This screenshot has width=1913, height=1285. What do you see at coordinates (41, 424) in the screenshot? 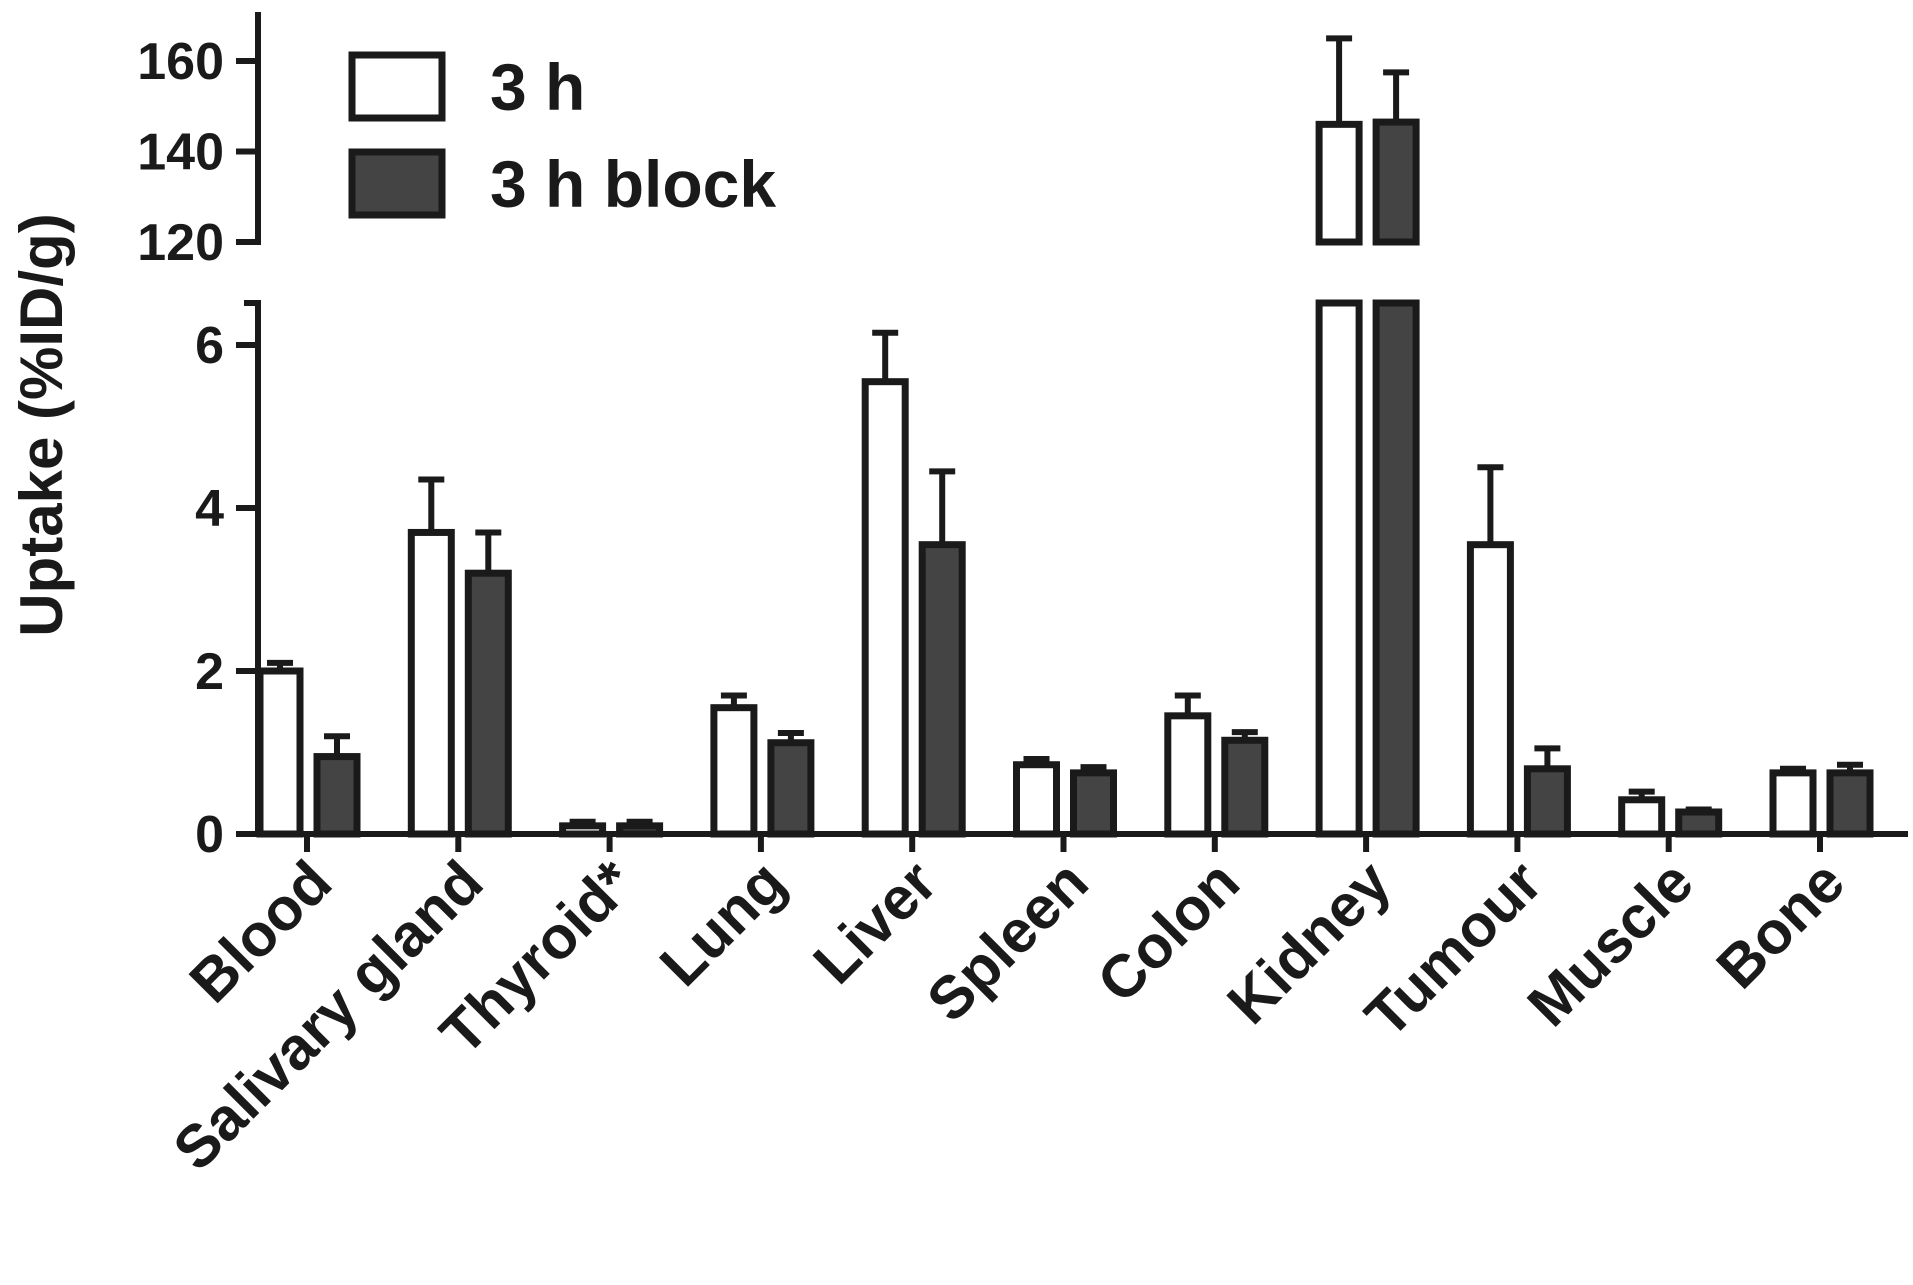
I see `y-axis-label: Uptake (%ID/g)` at bounding box center [41, 424].